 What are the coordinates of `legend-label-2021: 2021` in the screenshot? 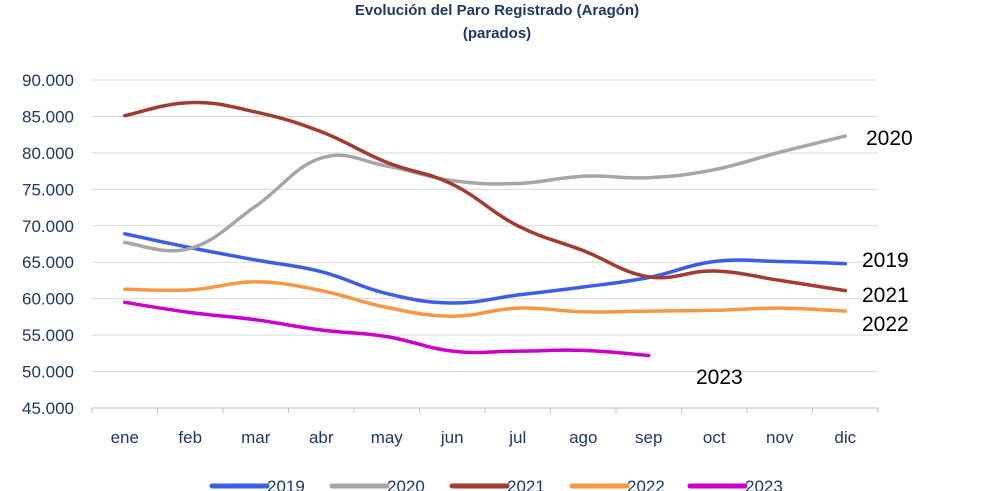 It's located at (526, 484).